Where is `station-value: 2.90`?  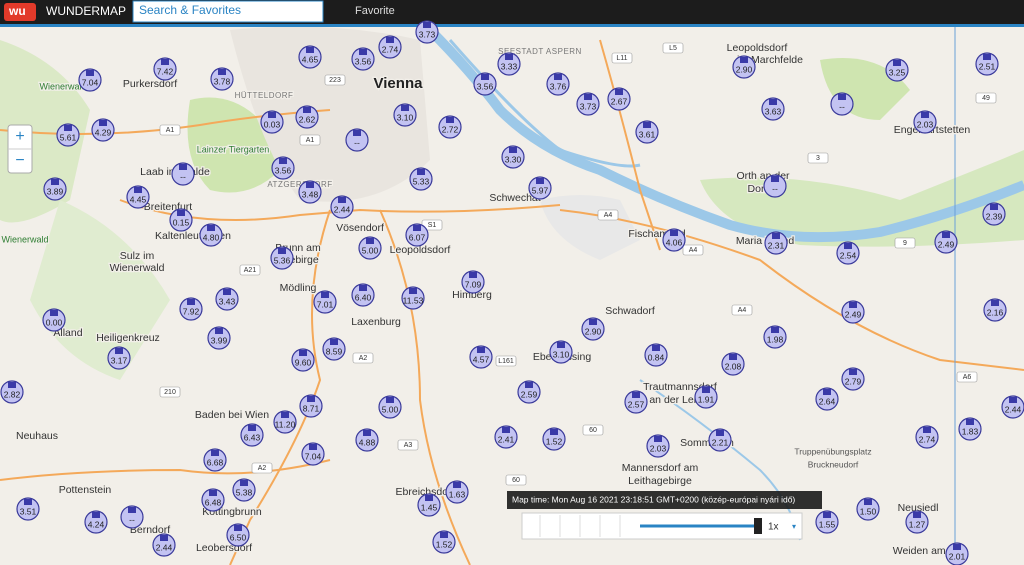
station-value: 2.90 is located at coordinates (744, 69).